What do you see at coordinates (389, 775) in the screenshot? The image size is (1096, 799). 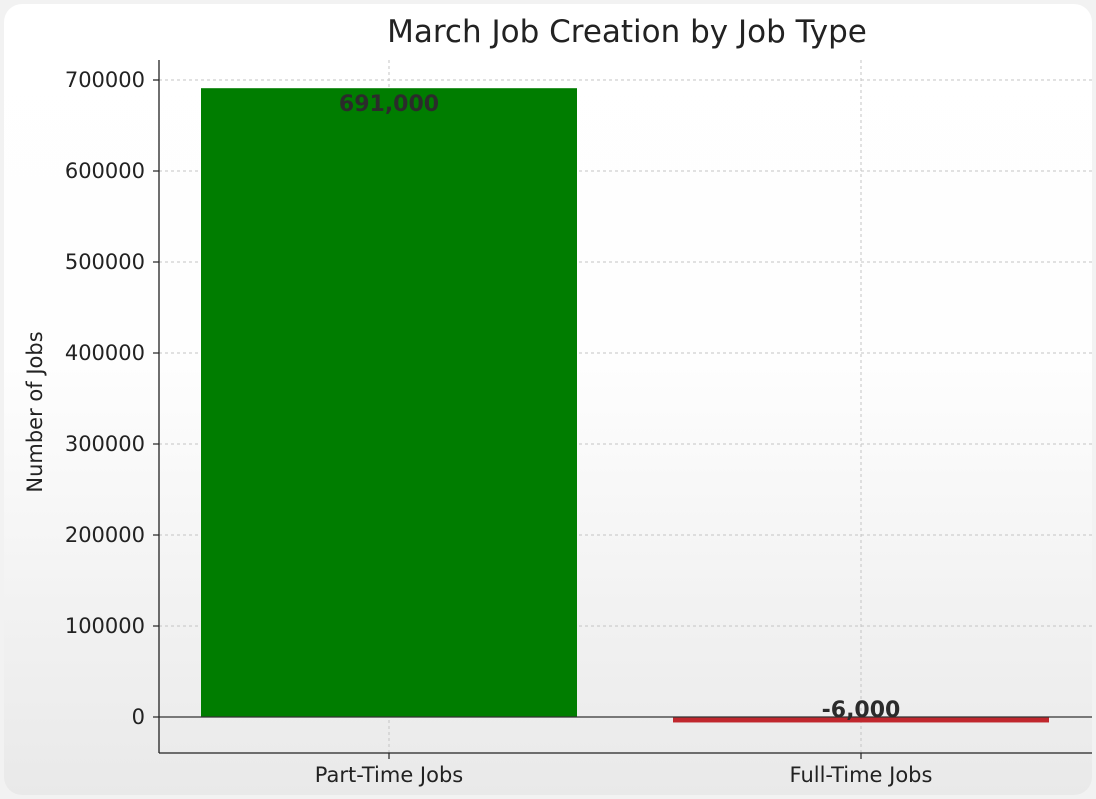 I see `x-tick-label: Part-Time Jobs` at bounding box center [389, 775].